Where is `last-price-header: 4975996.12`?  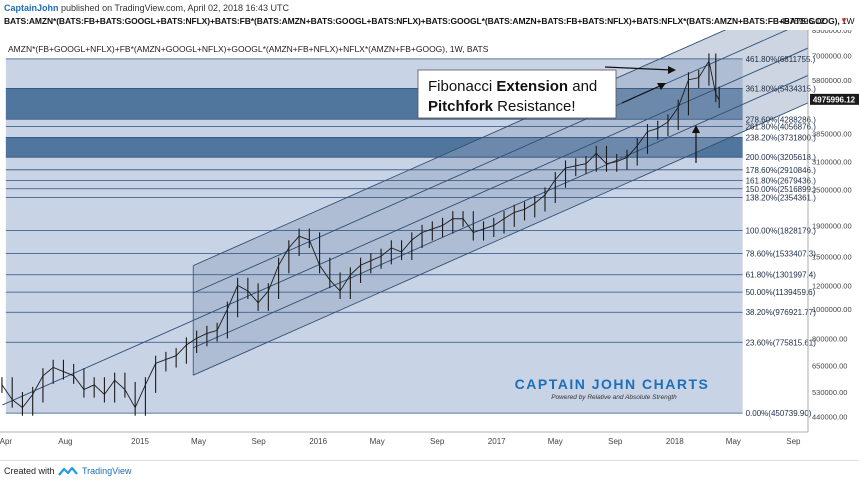
last-price-header: 4975996.12 is located at coordinates (802, 21).